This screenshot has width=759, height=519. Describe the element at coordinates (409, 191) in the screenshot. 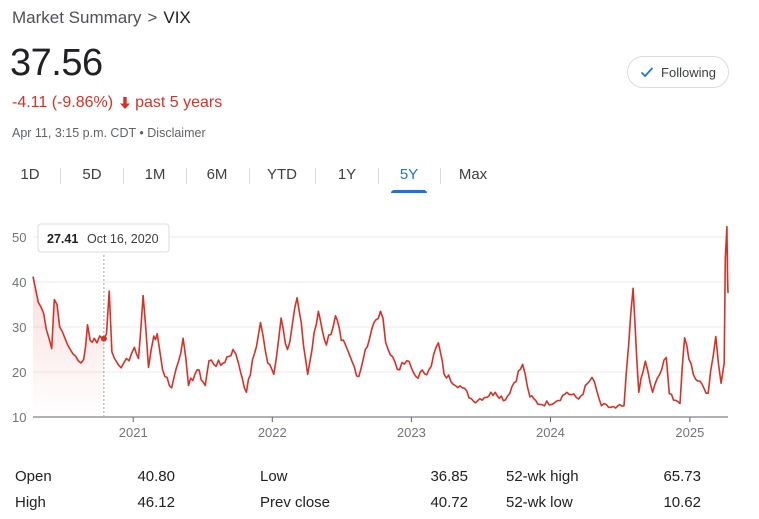

I see `tab-underline` at that location.